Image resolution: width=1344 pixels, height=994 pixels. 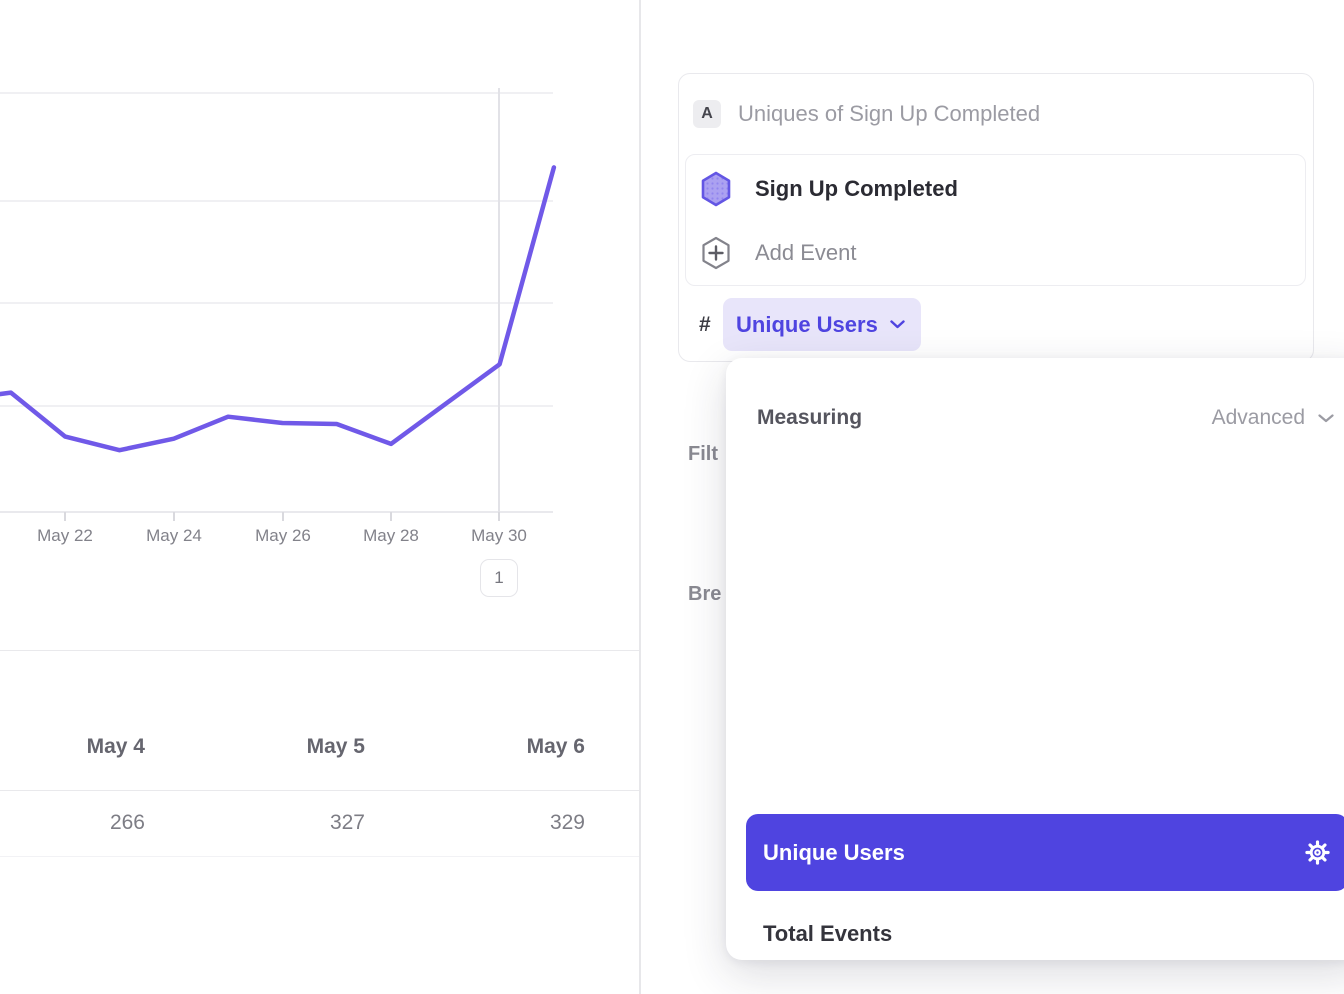 What do you see at coordinates (1045, 934) in the screenshot?
I see `menu-item-total-events: Total Events` at bounding box center [1045, 934].